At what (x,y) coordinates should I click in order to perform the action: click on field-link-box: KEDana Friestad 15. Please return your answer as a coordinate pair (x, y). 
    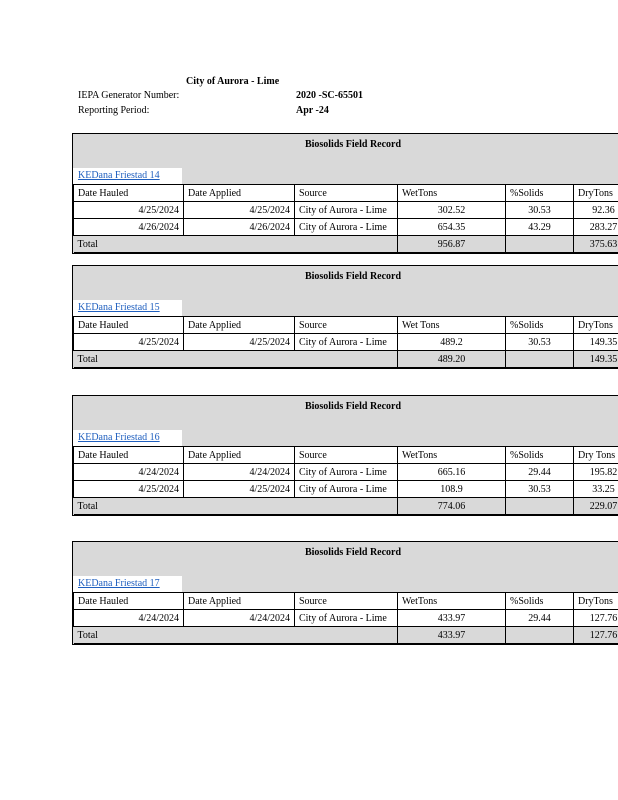
    Looking at the image, I should click on (127, 308).